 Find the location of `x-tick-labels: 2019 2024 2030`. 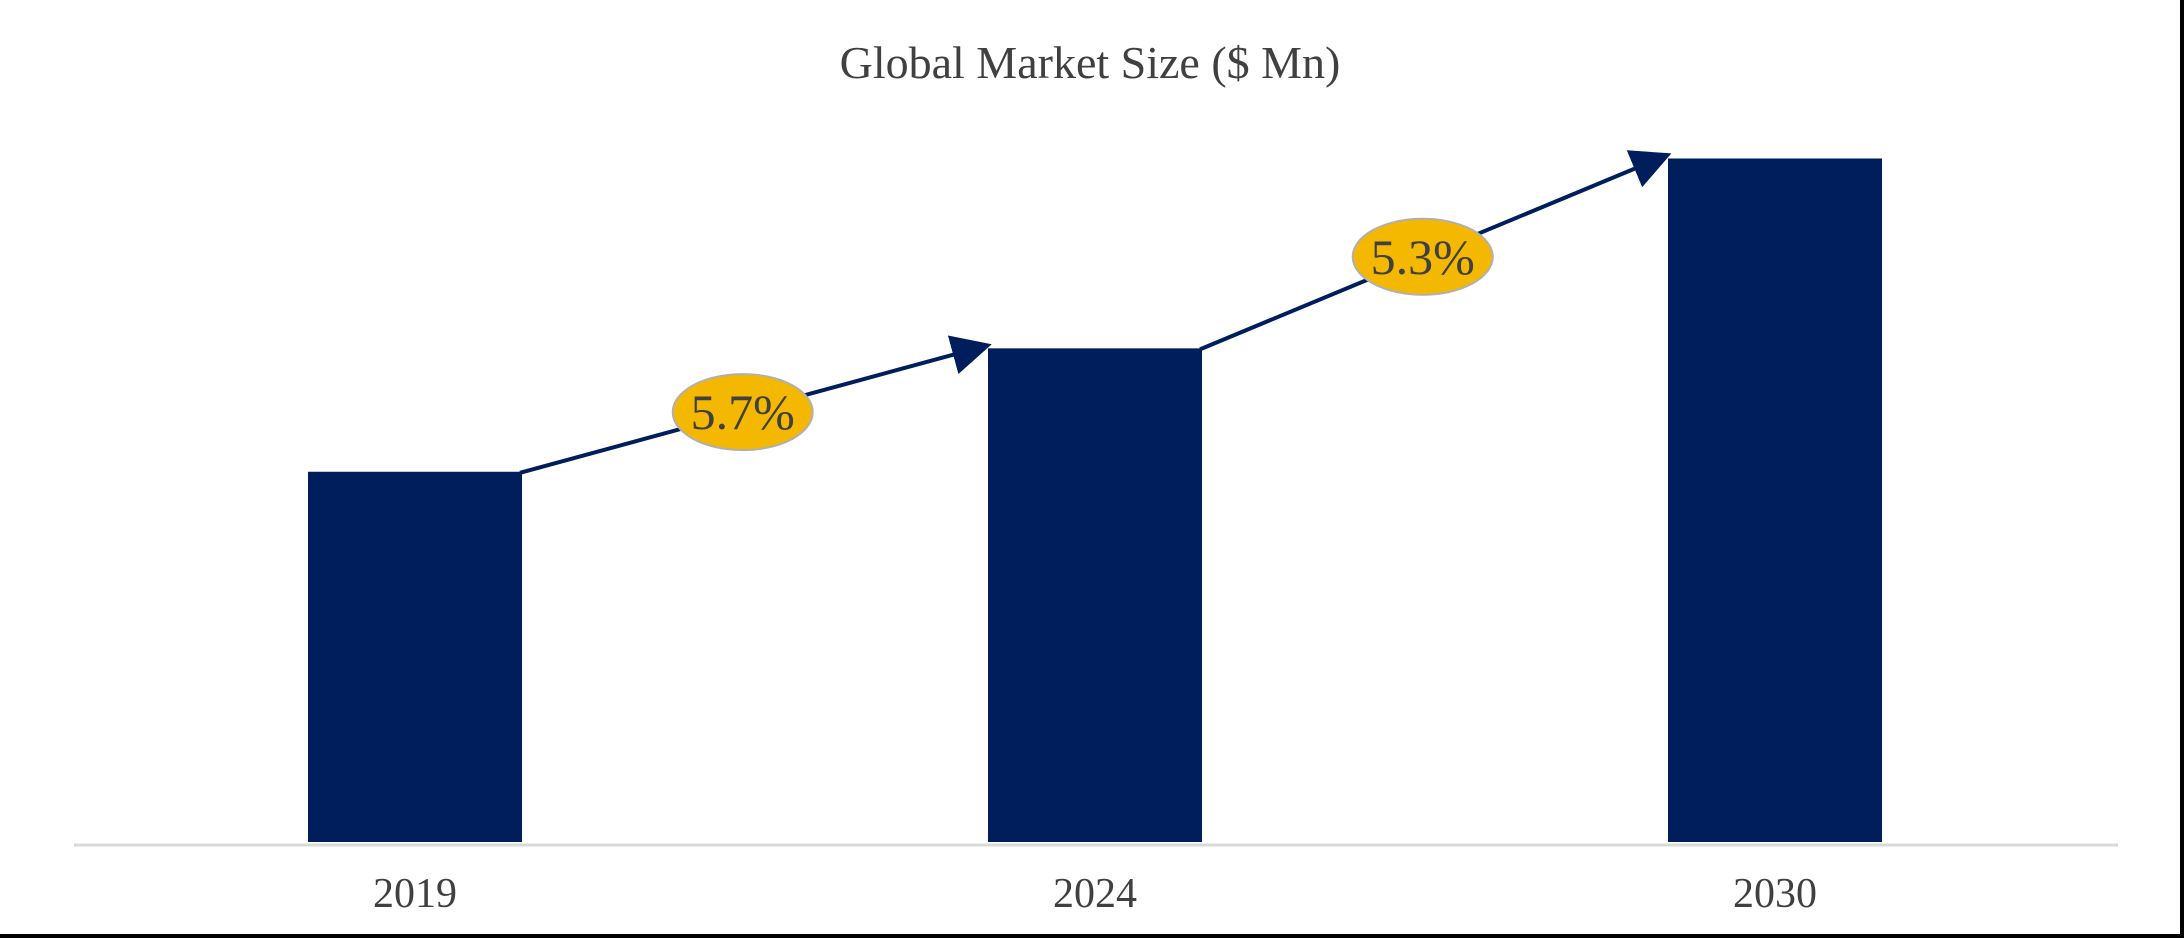

x-tick-labels: 2019 2024 2030 is located at coordinates (1095, 894).